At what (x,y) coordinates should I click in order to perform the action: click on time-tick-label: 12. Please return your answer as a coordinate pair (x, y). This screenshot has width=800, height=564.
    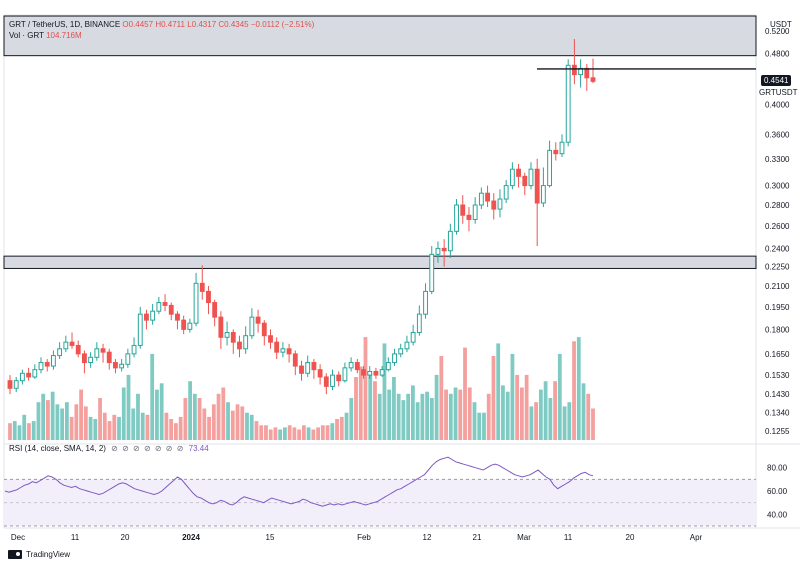
    Looking at the image, I should click on (427, 537).